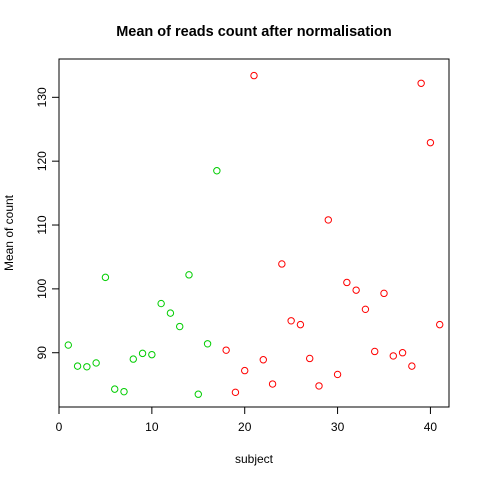  What do you see at coordinates (431, 427) in the screenshot?
I see `x-tick-label: 40` at bounding box center [431, 427].